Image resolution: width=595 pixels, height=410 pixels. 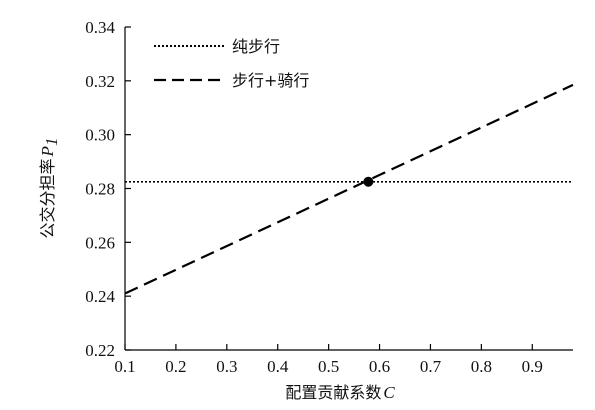 I want to click on x-tick-label: 0.5, so click(x=328, y=366).